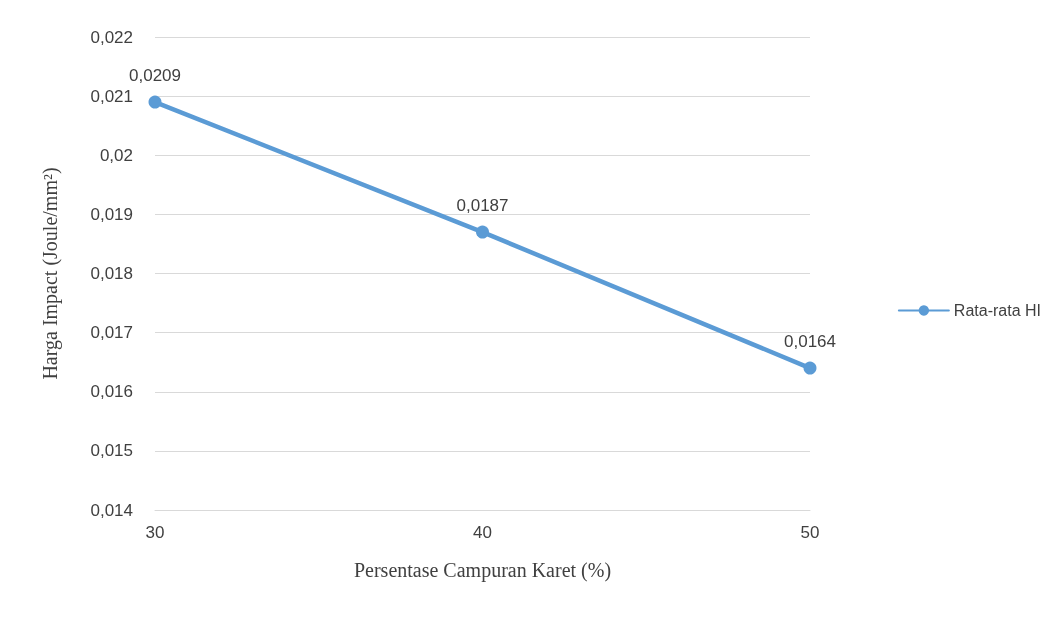  I want to click on data-label: 0,0209, so click(155, 75).